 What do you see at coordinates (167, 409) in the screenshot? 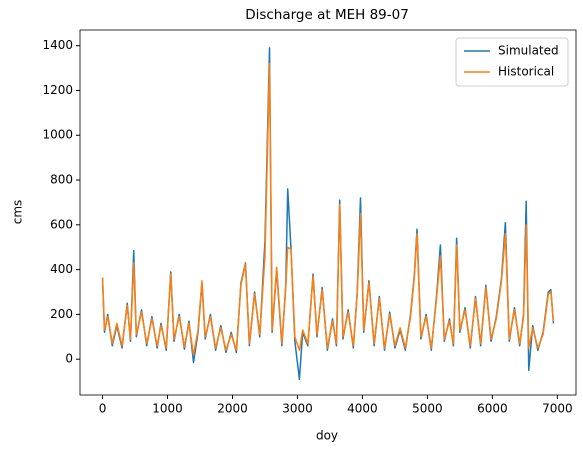
I see `x-tick-label: 1000` at bounding box center [167, 409].